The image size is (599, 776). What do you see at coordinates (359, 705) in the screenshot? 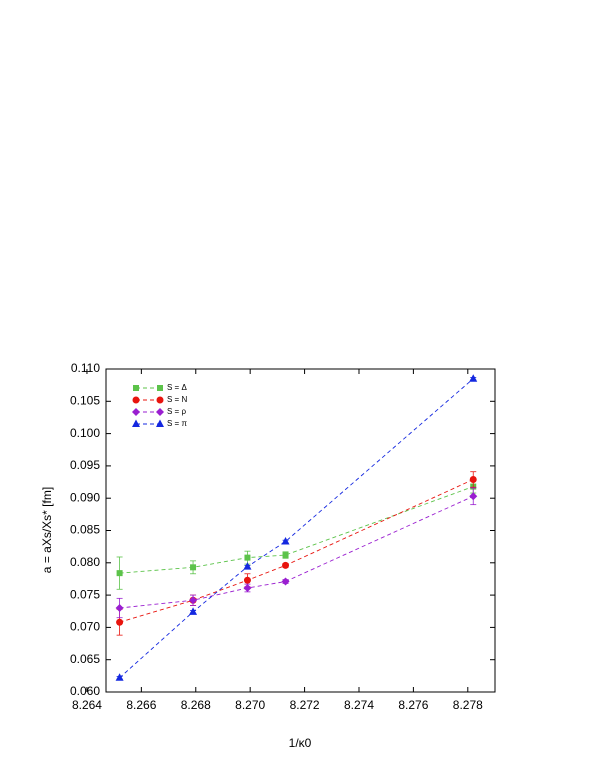
I see `x-tick-label: 8.274` at bounding box center [359, 705].